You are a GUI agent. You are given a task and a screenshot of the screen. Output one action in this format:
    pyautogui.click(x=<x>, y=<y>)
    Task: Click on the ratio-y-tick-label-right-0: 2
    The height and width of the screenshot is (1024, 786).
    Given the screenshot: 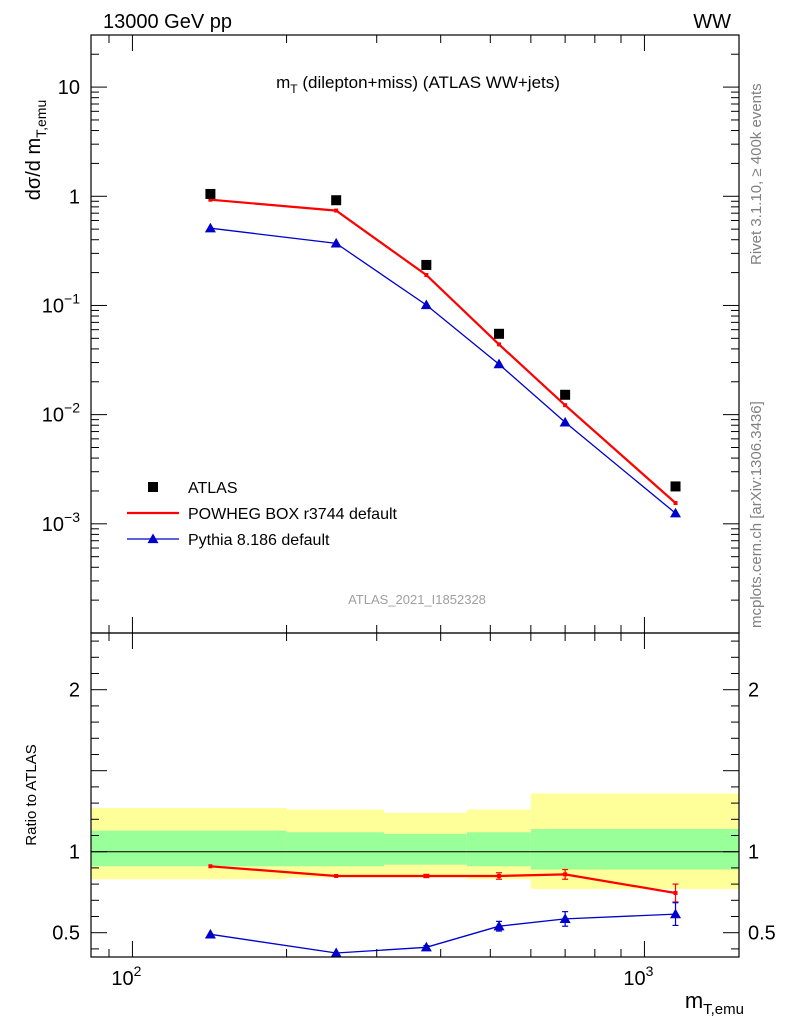 What is the action you would take?
    pyautogui.click(x=753, y=691)
    